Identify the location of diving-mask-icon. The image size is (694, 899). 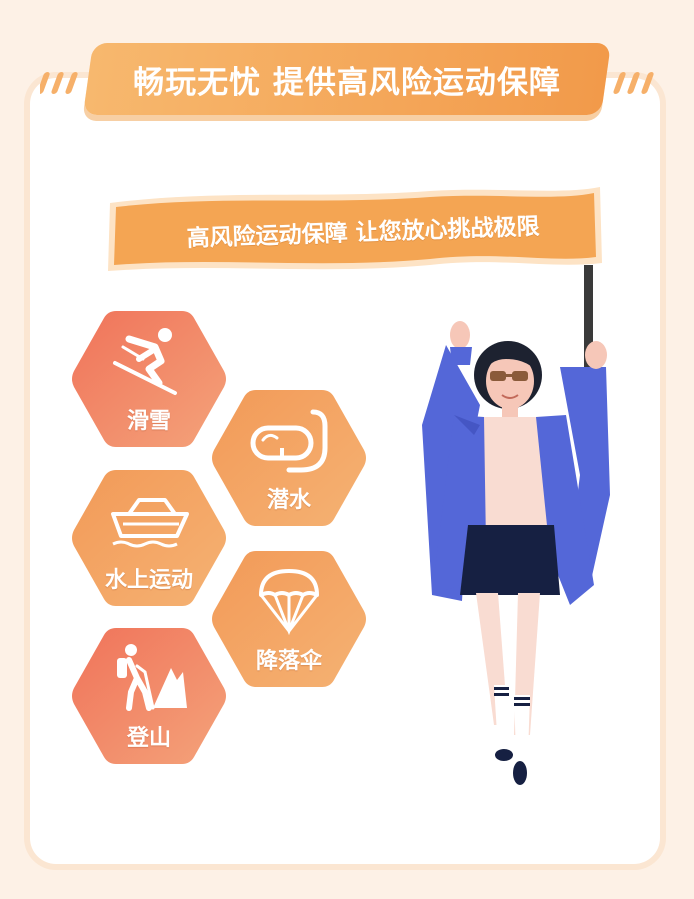
(289, 441).